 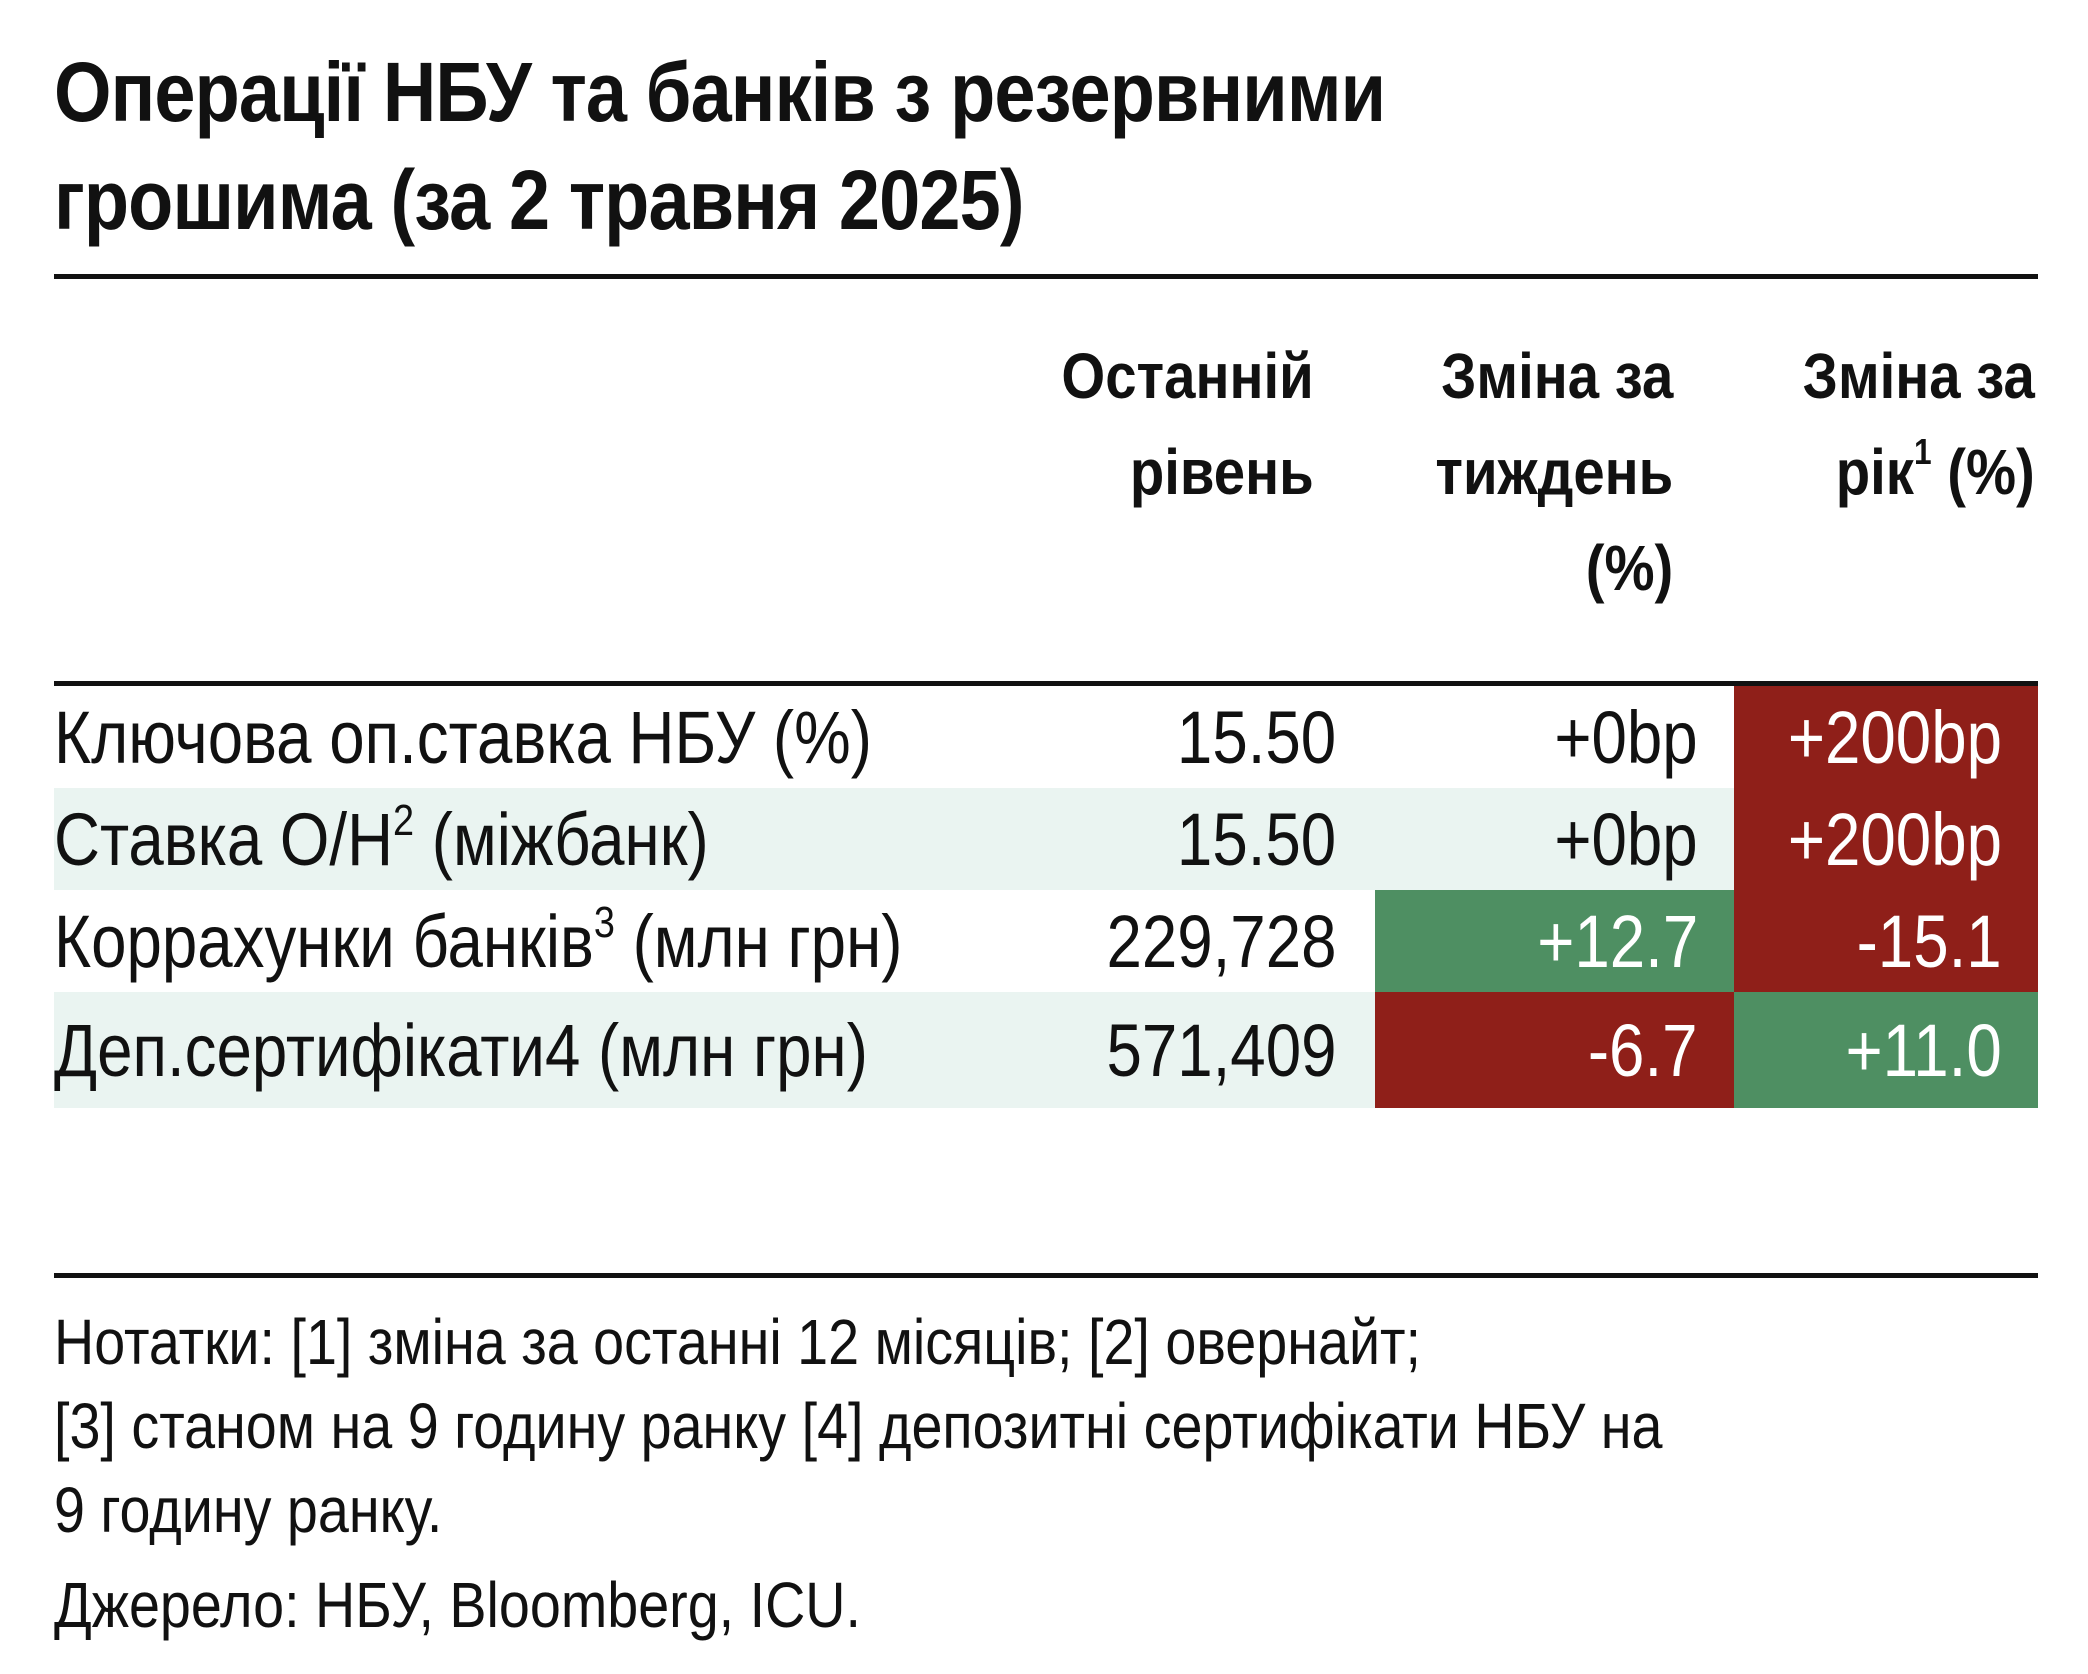 I want to click on cell-week-change-value: -6.7, so click(x=1643, y=1050).